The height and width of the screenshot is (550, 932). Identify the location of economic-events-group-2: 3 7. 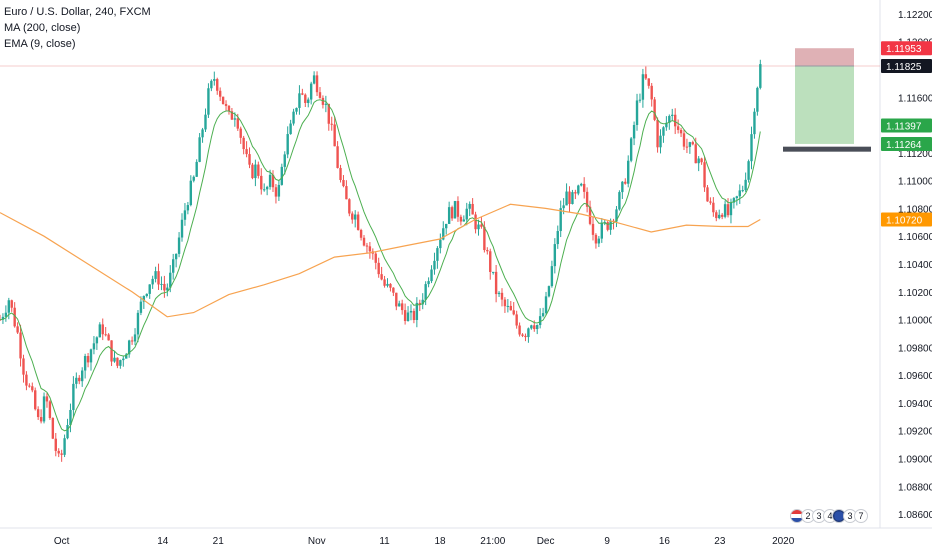
(850, 516).